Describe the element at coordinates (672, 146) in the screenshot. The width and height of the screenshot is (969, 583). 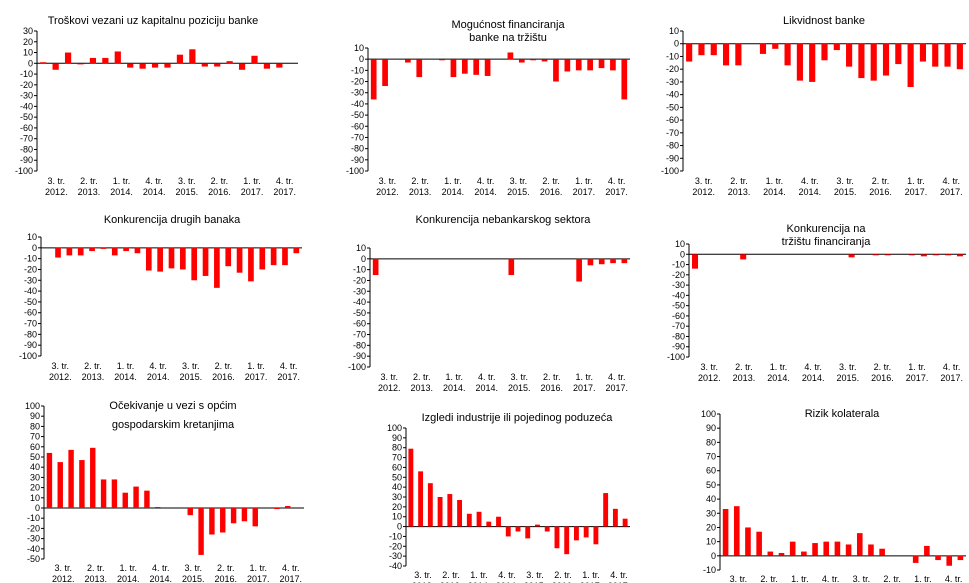
I see `y-tick-label: -80` at that location.